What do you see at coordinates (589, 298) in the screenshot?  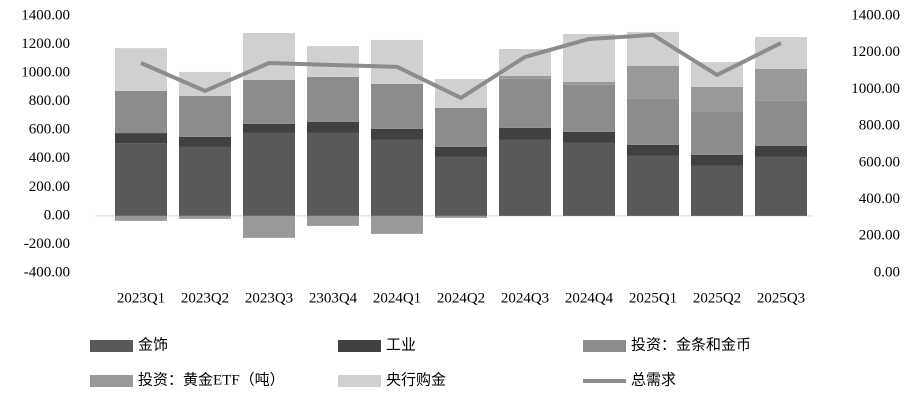 I see `x-tick-label: 2024Q4` at bounding box center [589, 298].